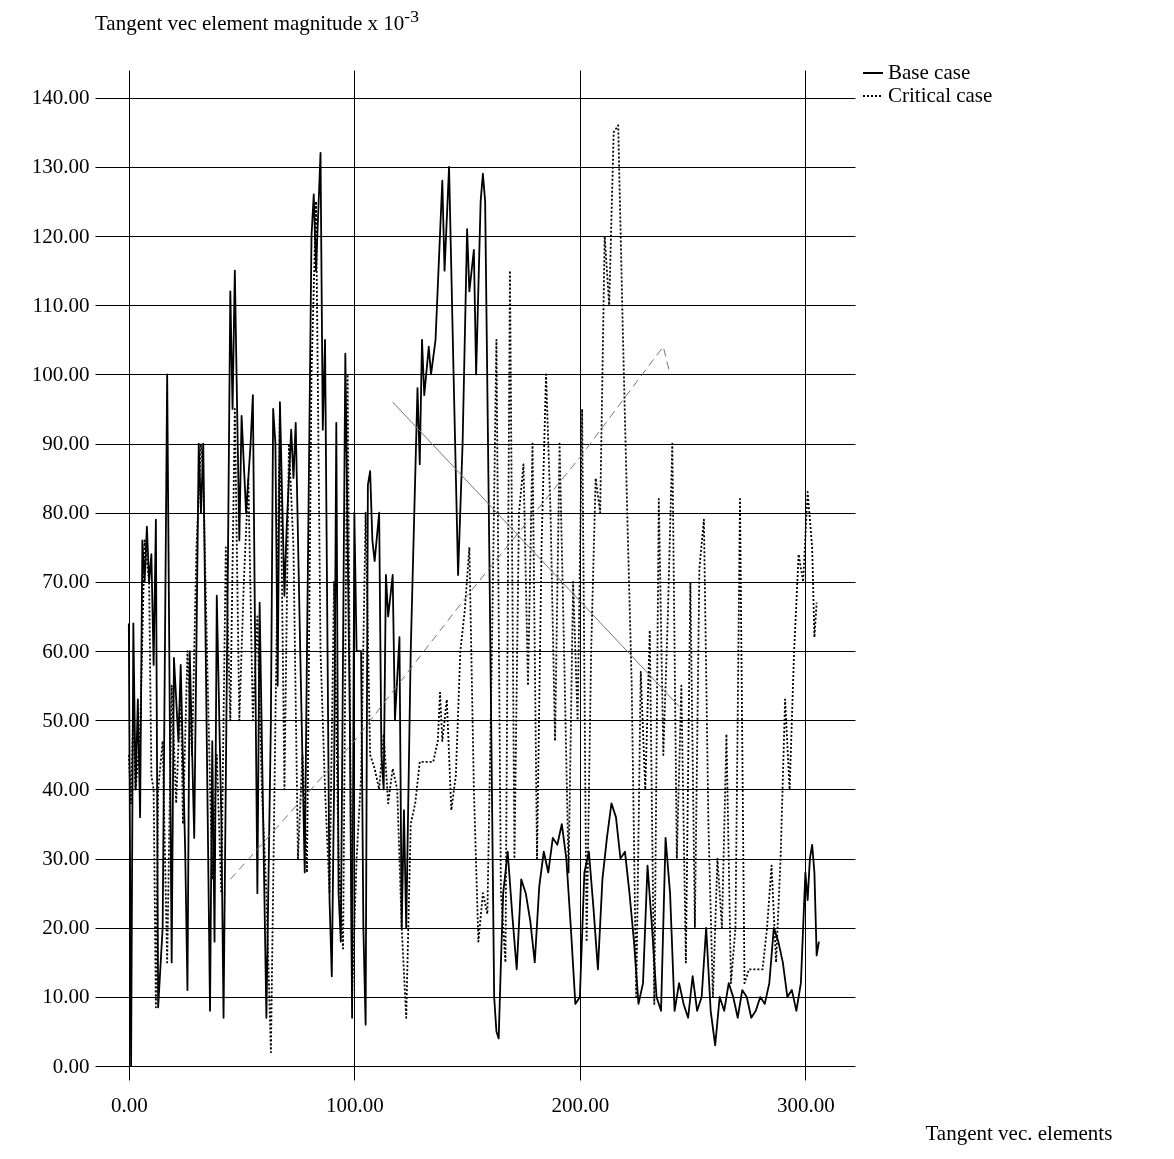 Image resolution: width=1174 pixels, height=1159 pixels. Describe the element at coordinates (129, 1104) in the screenshot. I see `x-tick-label: 0.00` at that location.